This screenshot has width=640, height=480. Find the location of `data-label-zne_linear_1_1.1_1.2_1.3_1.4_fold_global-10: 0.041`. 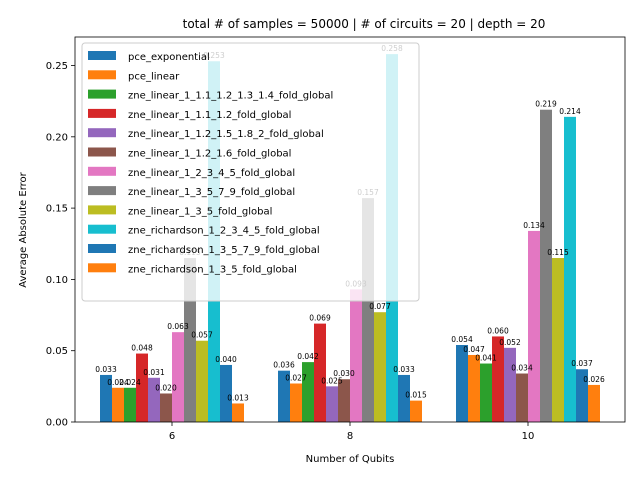

data-label-zne_linear_1_1.1_1.2_1.3_1.4_fold_global-10: 0.041 is located at coordinates (486, 358).